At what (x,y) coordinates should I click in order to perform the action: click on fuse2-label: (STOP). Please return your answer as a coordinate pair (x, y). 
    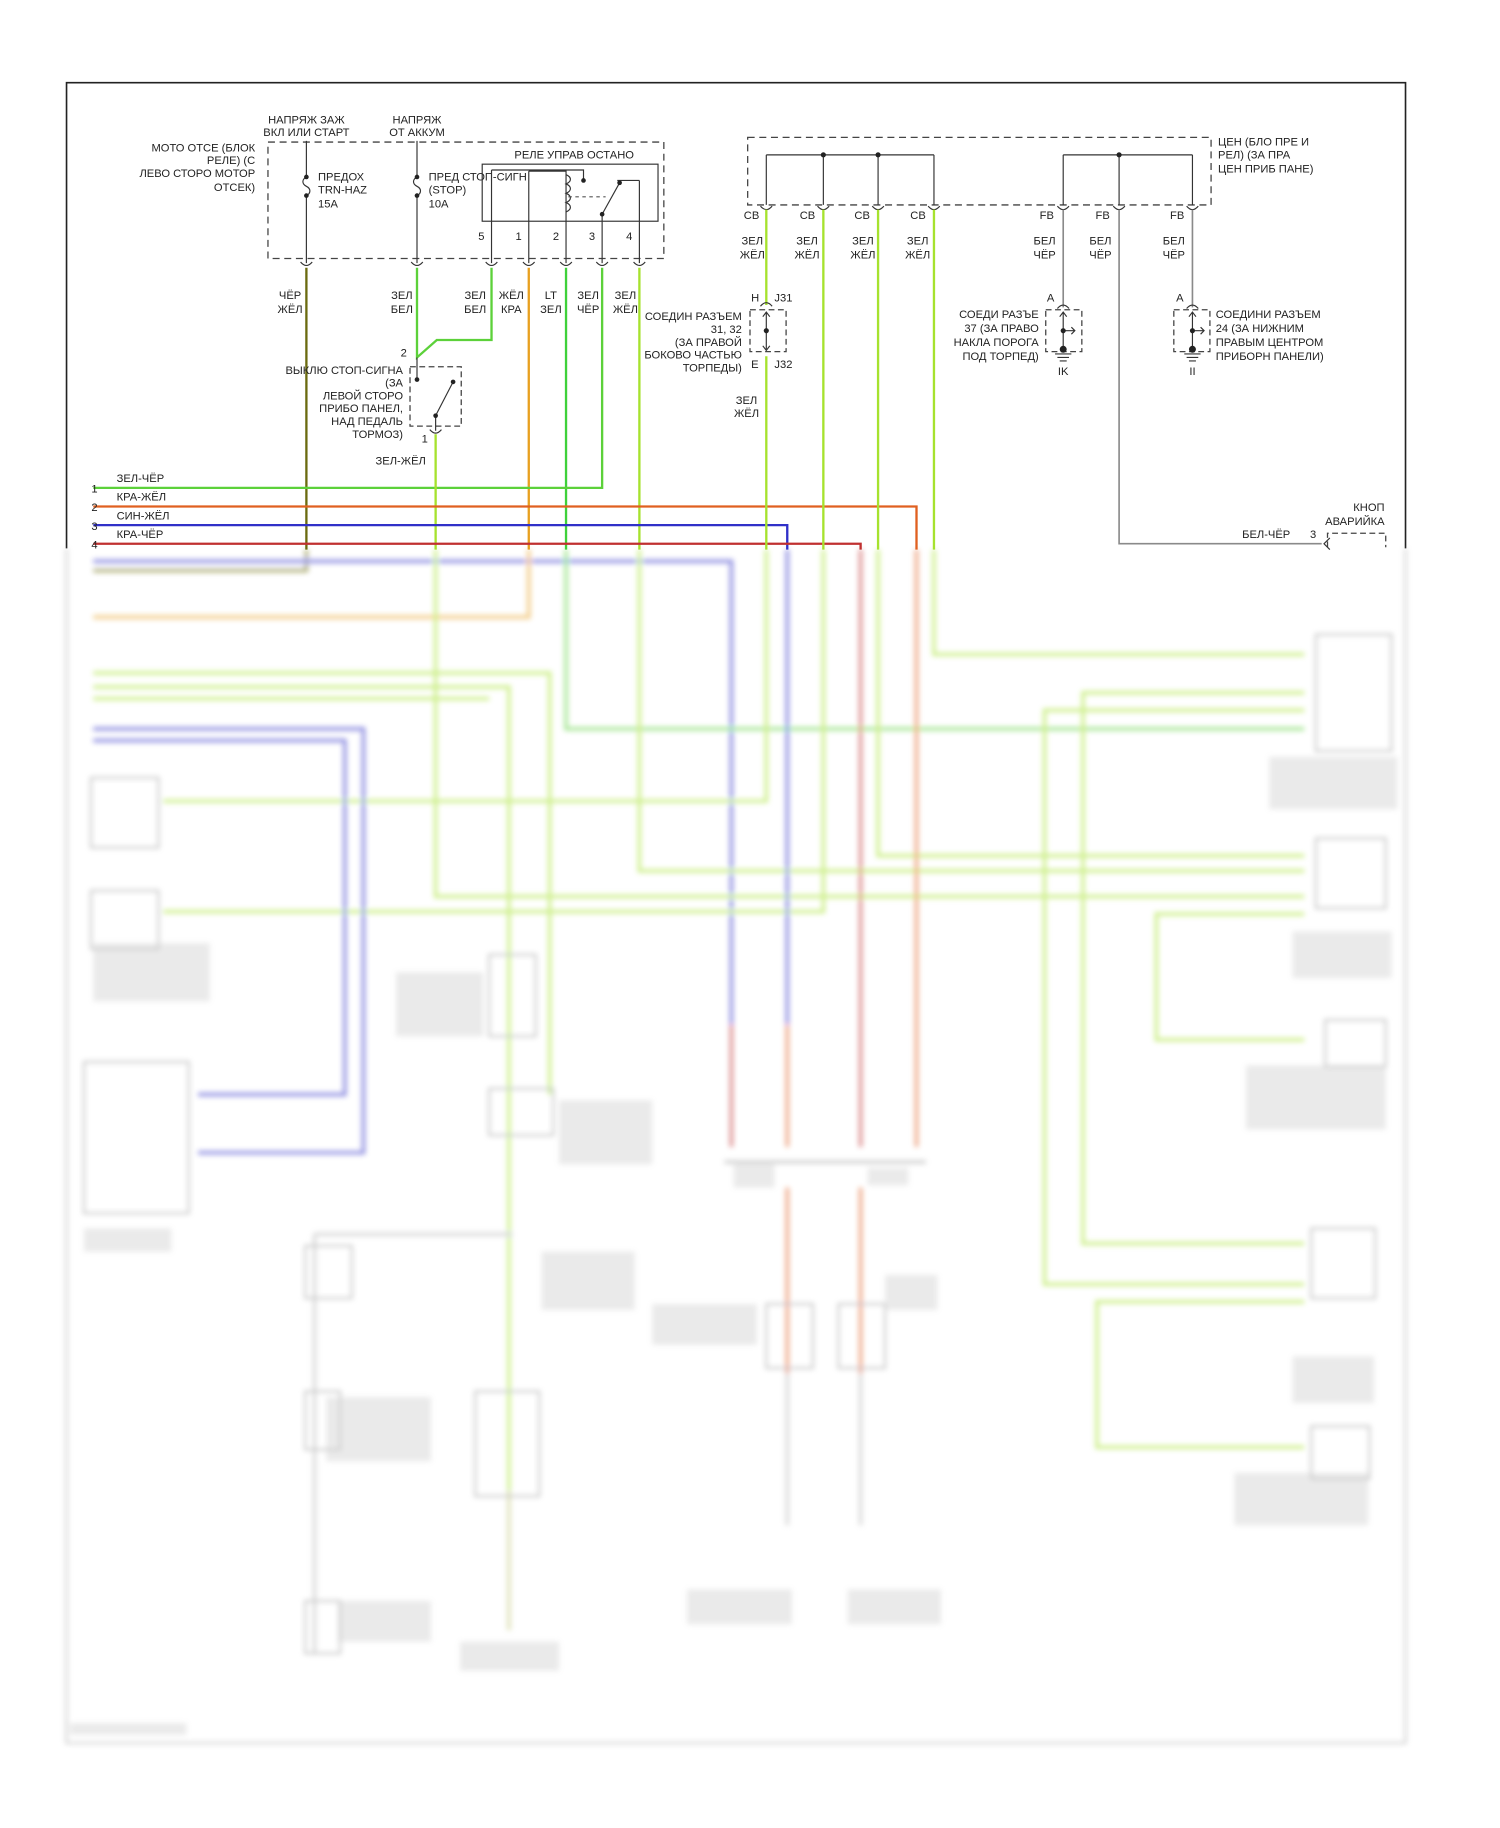
    Looking at the image, I should click on (448, 190).